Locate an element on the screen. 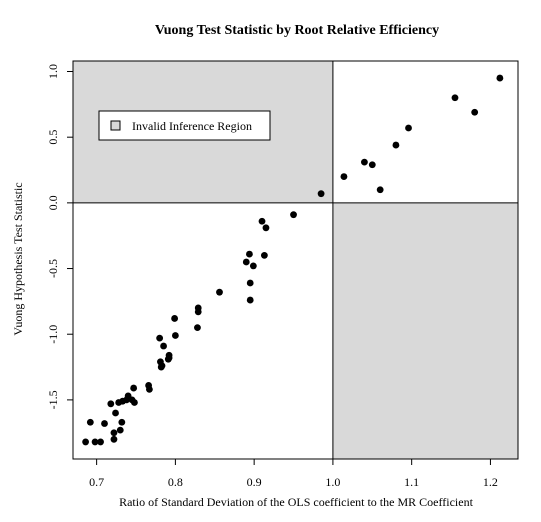  x-tick-label: 0.9 is located at coordinates (254, 482).